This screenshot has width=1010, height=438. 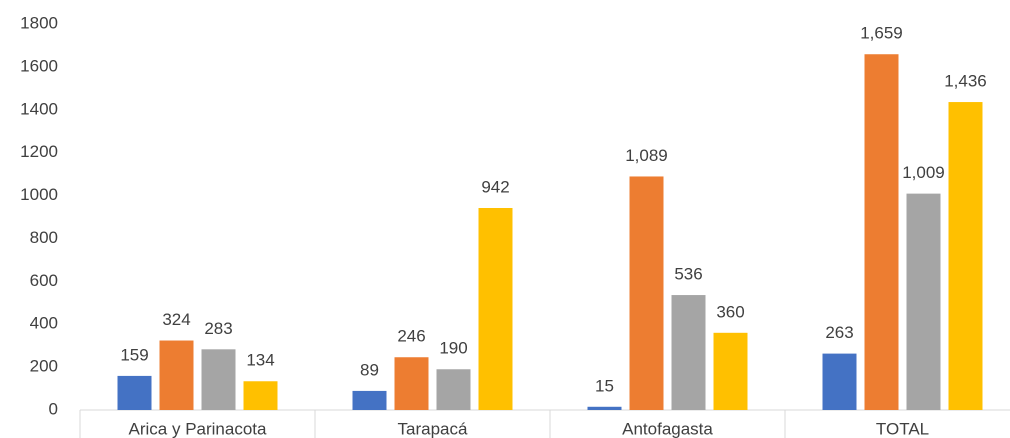 What do you see at coordinates (923, 172) in the screenshot?
I see `data-label: 1,009` at bounding box center [923, 172].